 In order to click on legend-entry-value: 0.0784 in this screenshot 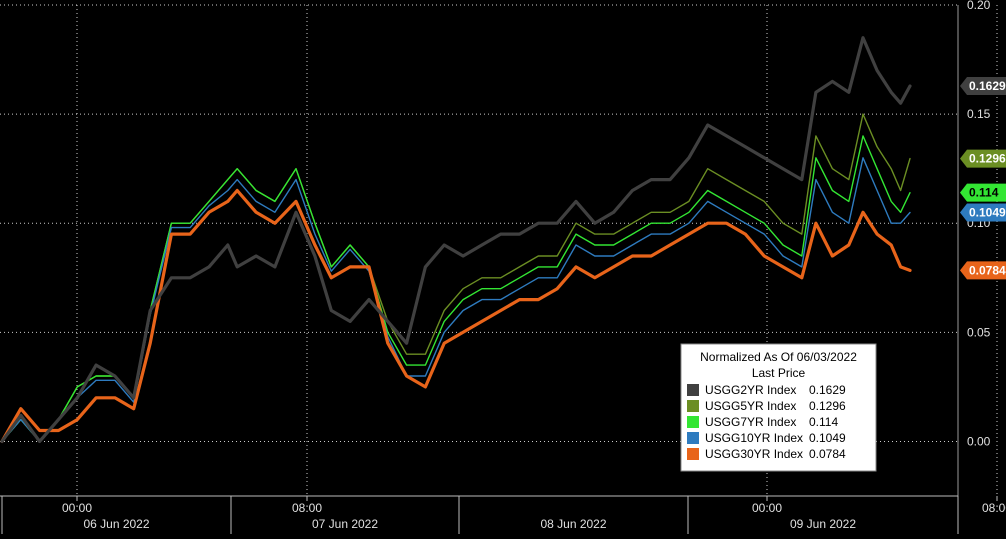, I will do `click(827, 454)`.